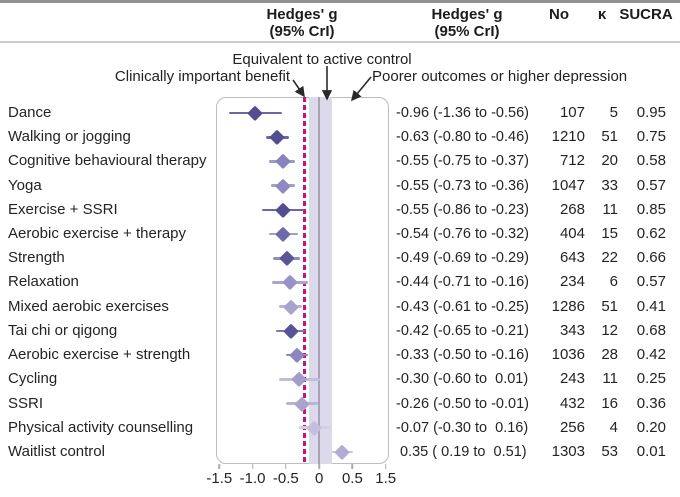 The width and height of the screenshot is (680, 497). What do you see at coordinates (651, 137) in the screenshot?
I see `sucra-value: 0.75` at bounding box center [651, 137].